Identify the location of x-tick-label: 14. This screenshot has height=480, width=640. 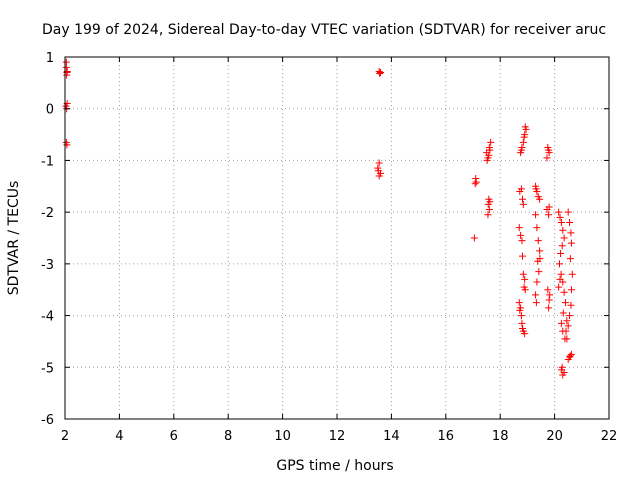
(391, 436).